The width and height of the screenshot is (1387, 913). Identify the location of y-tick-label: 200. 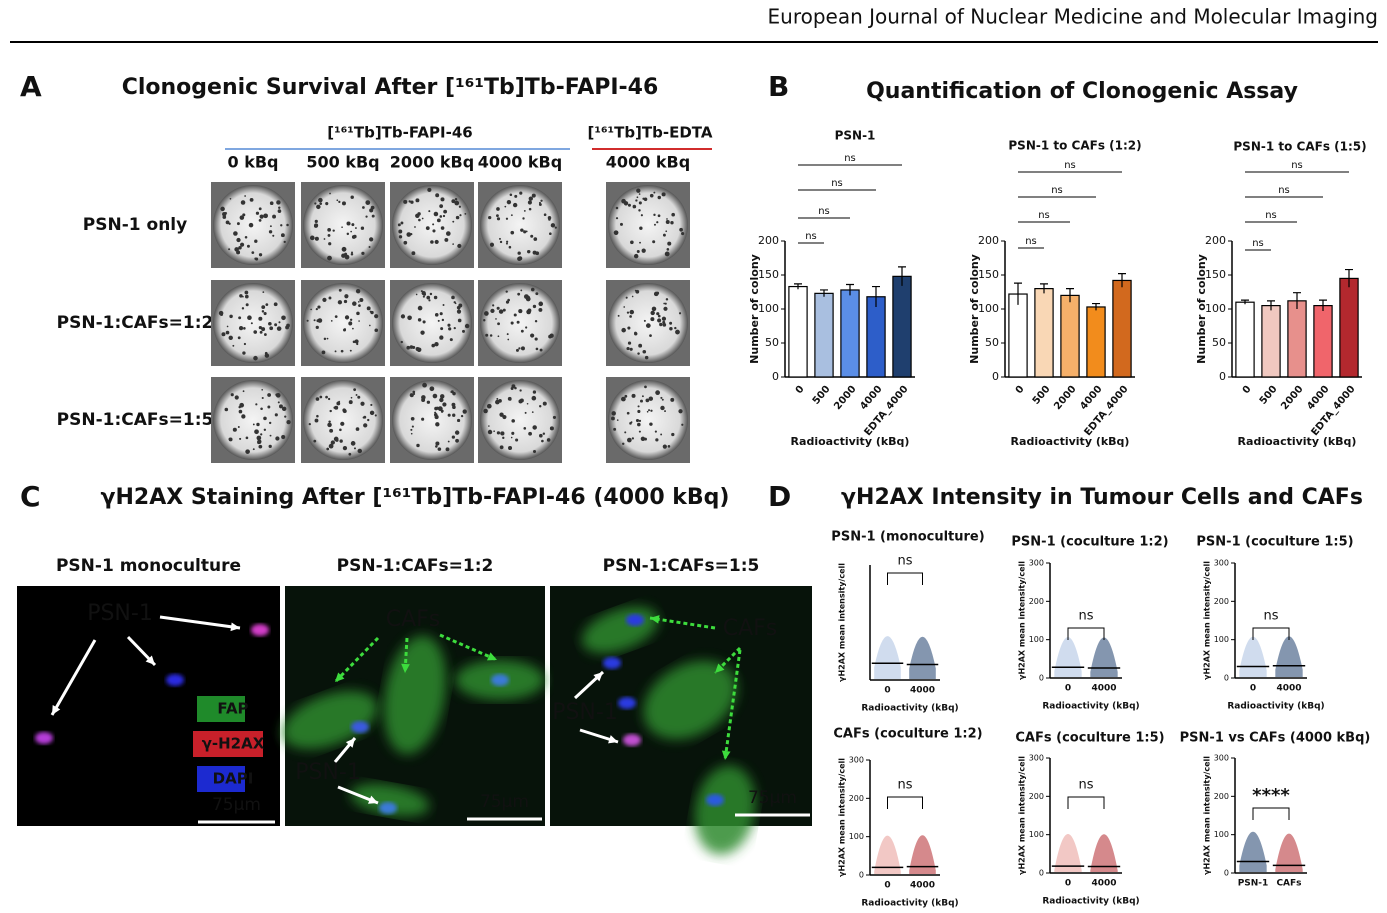
(1221, 601).